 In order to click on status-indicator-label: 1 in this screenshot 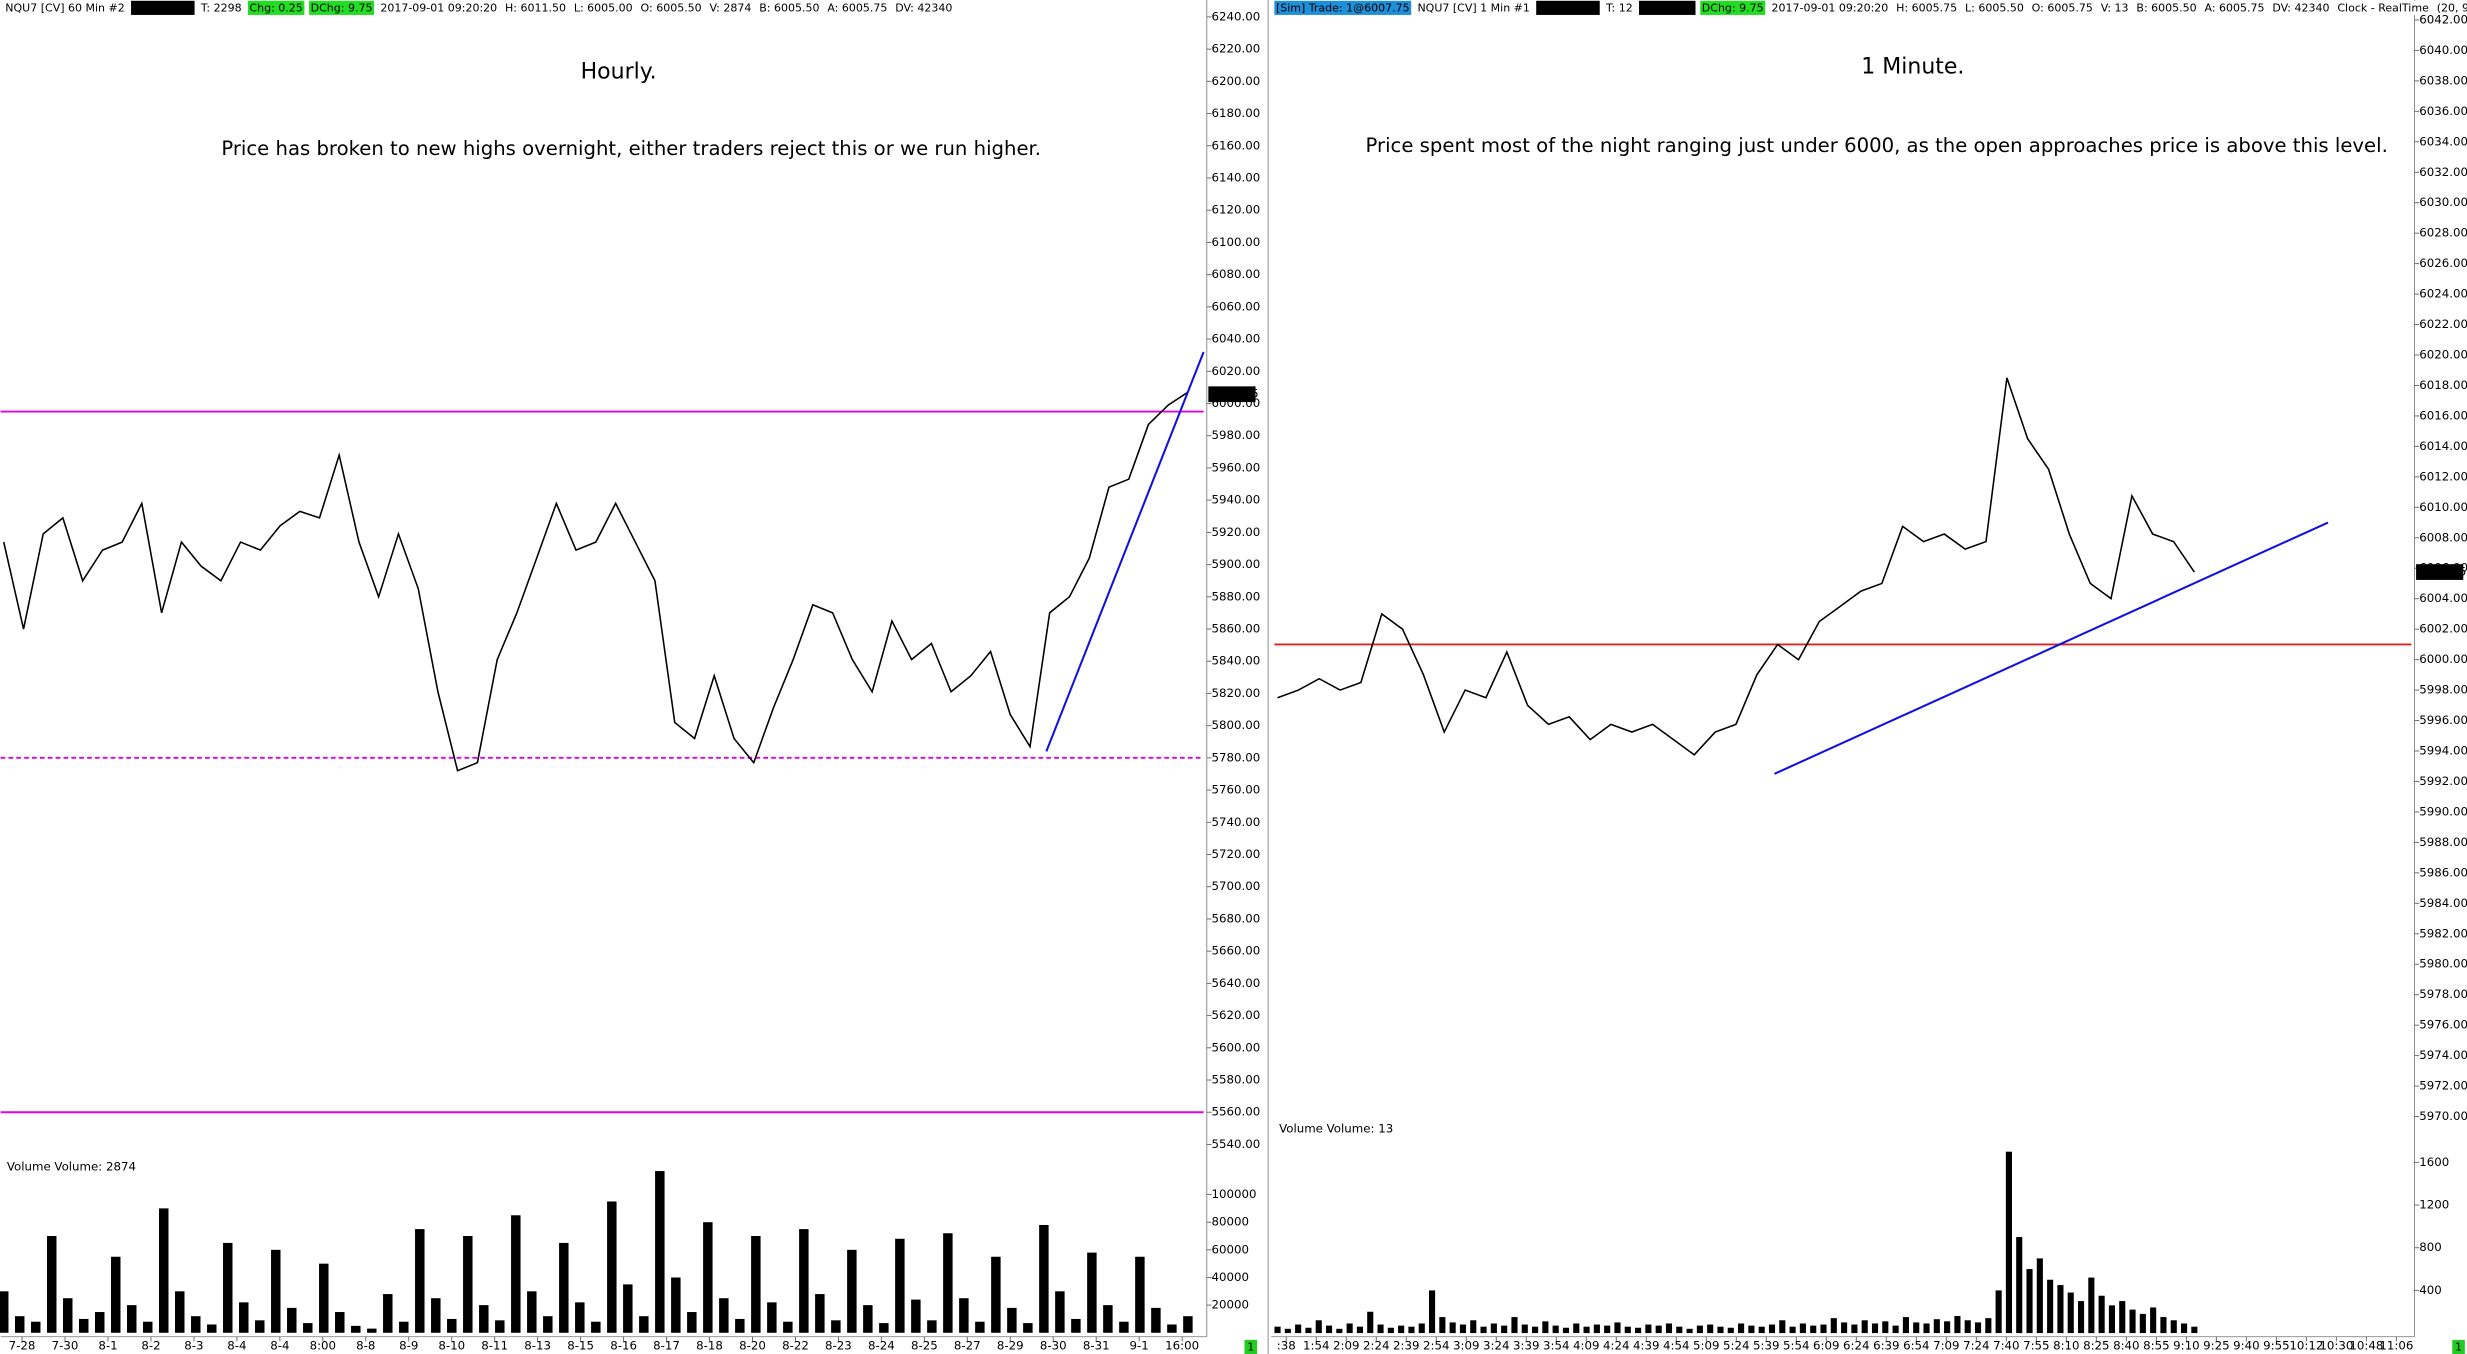, I will do `click(1250, 1347)`.